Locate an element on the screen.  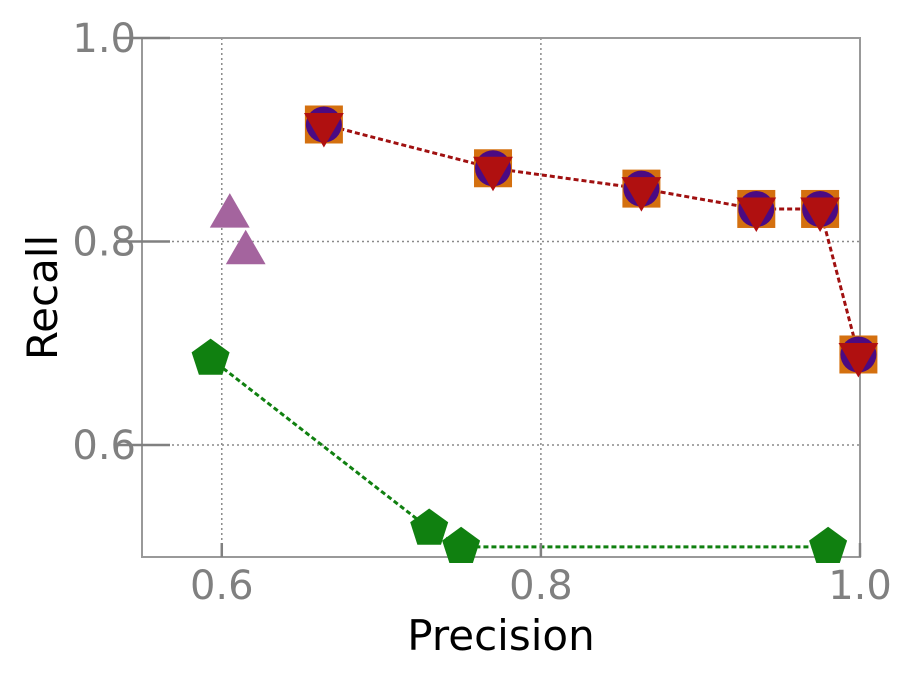
y-axis-label: Recall is located at coordinates (42, 297).